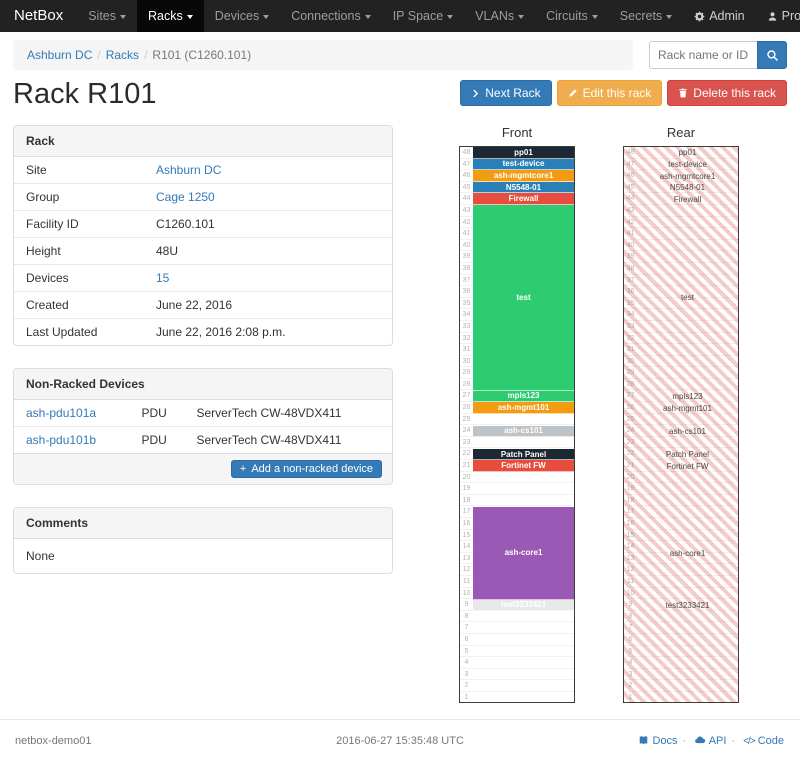 The image size is (800, 767). Describe the element at coordinates (630, 581) in the screenshot. I see `unit-number: 11` at that location.